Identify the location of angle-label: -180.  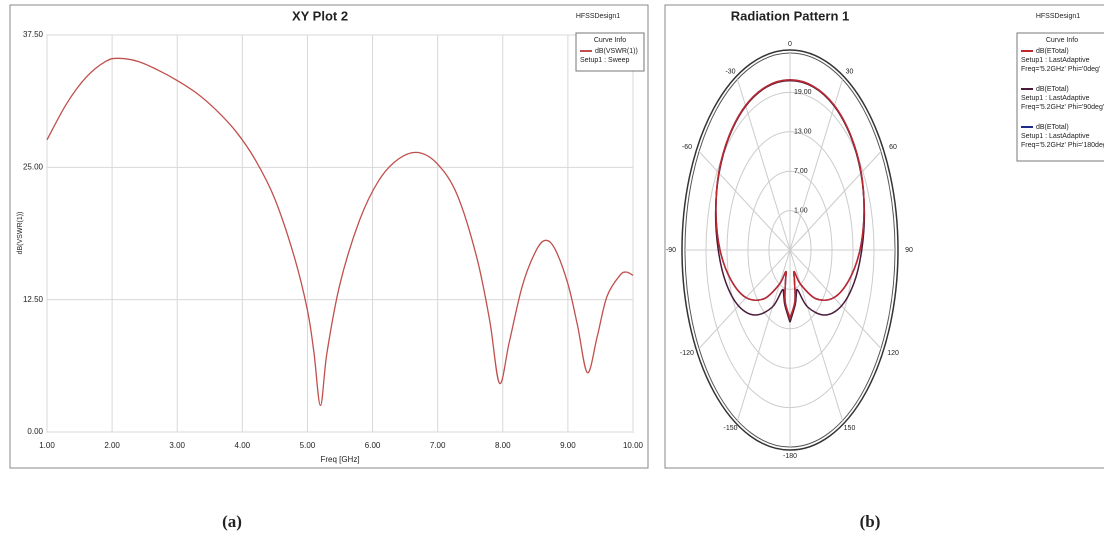
(790, 456).